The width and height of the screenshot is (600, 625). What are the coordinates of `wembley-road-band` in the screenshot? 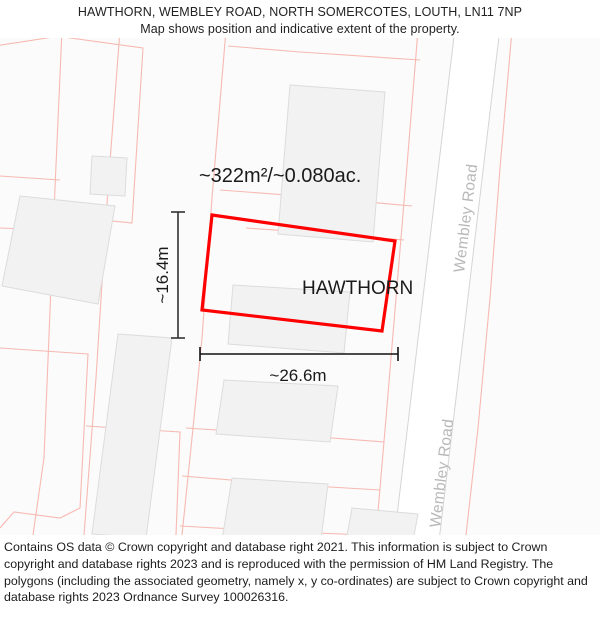 It's located at (447, 286).